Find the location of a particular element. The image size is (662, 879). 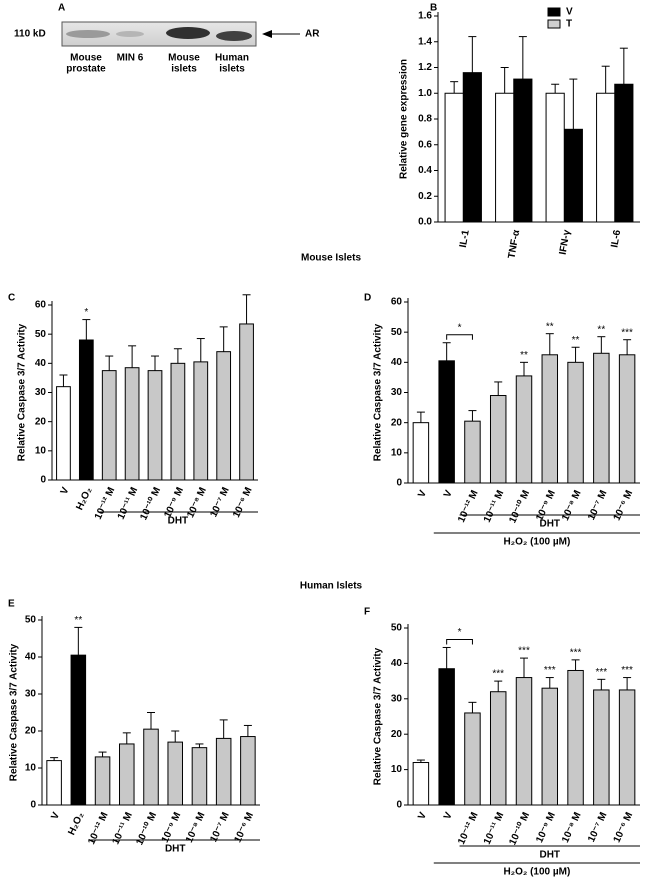

legend-swatch is located at coordinates (554, 12).